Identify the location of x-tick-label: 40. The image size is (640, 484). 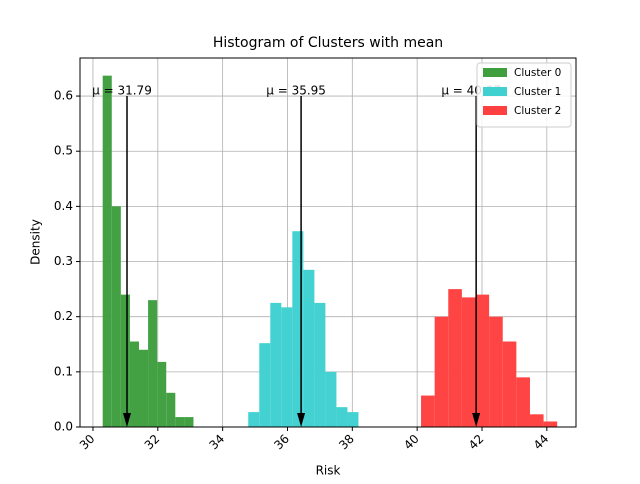
(411, 442).